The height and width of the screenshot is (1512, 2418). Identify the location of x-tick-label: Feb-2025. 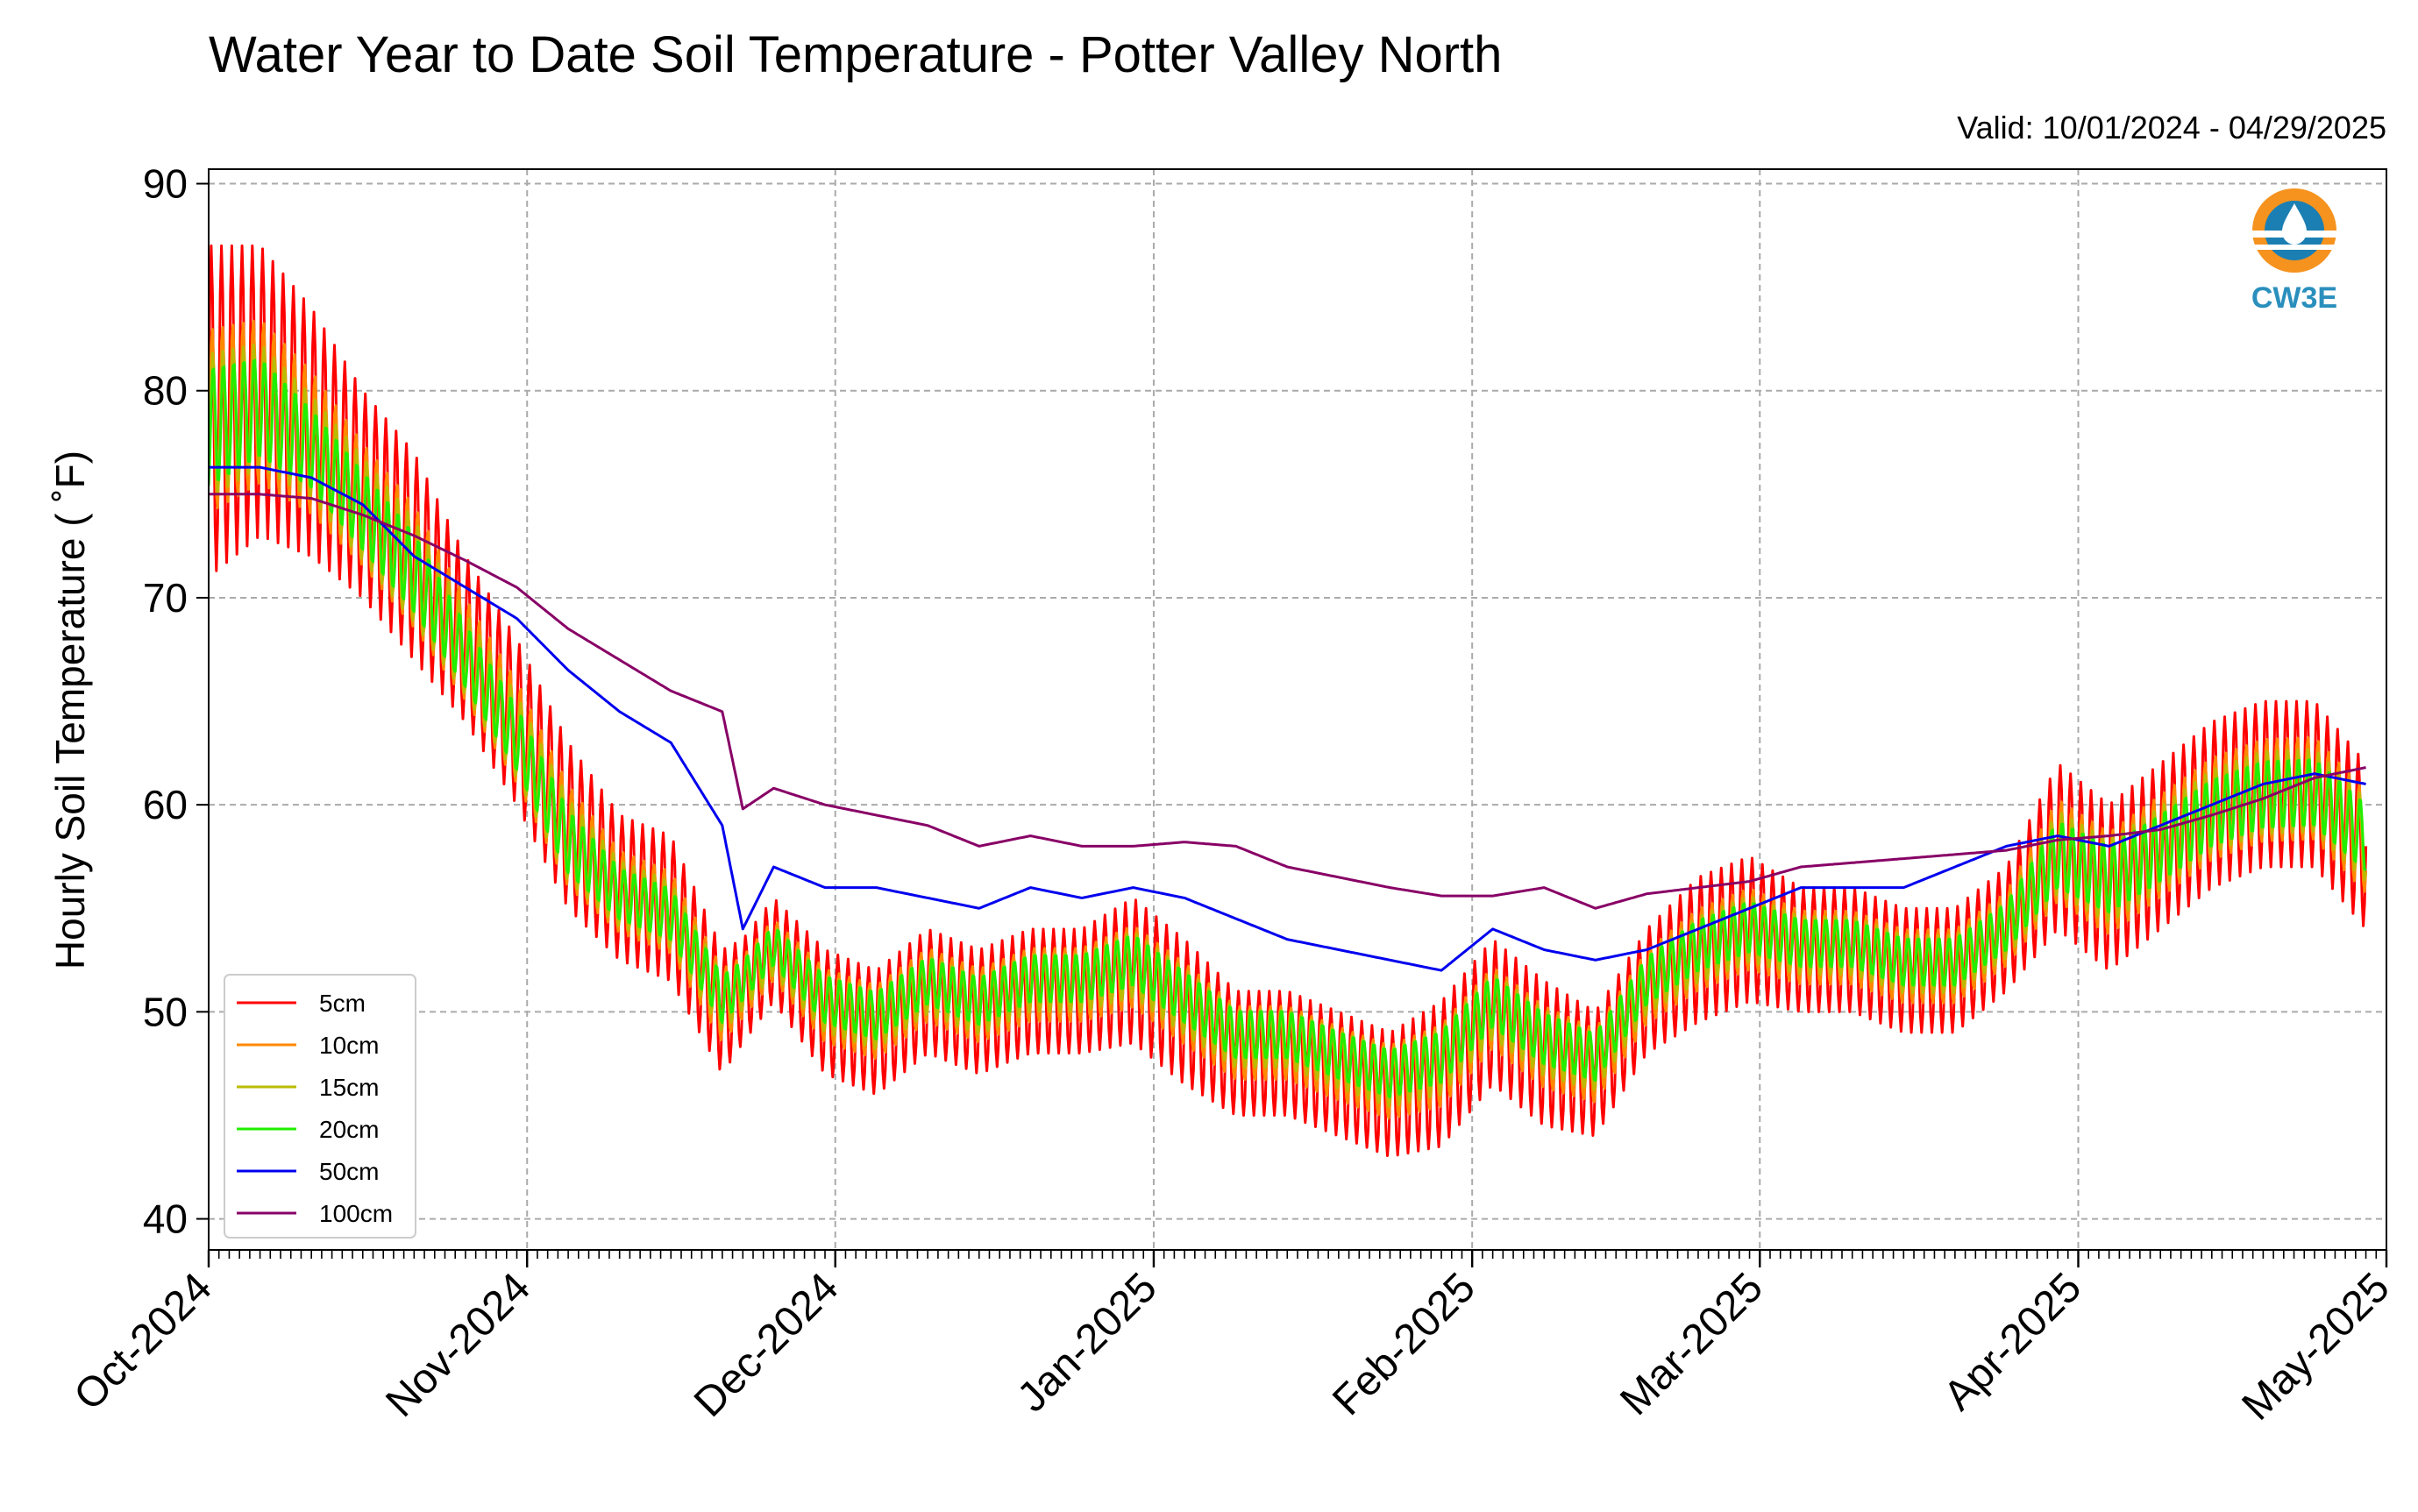
(1404, 1344).